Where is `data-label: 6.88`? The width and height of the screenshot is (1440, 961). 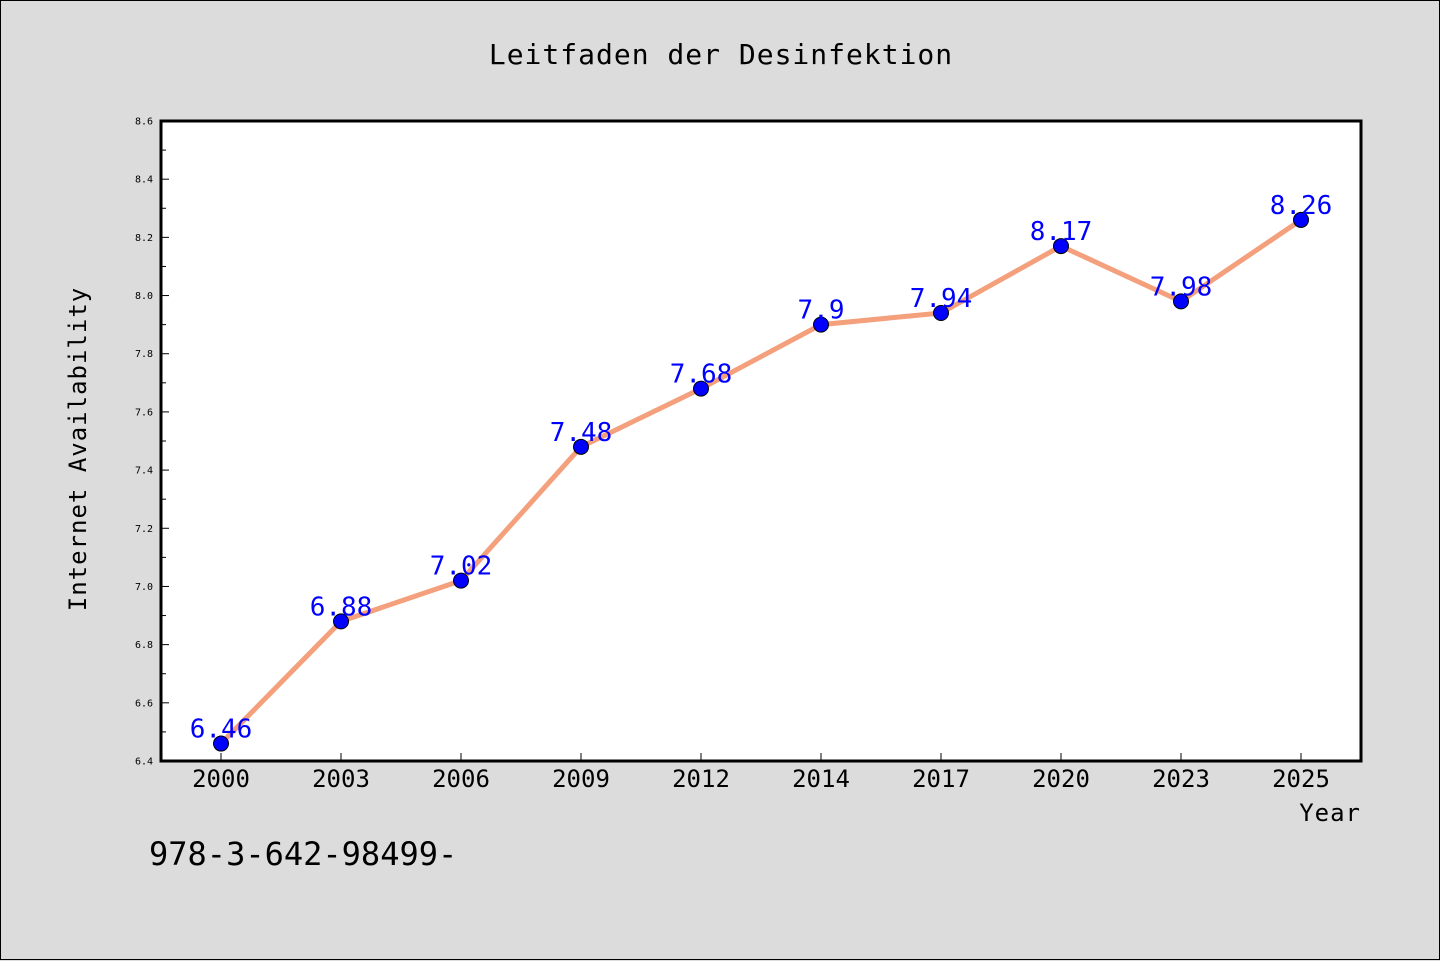
data-label: 6.88 is located at coordinates (341, 607).